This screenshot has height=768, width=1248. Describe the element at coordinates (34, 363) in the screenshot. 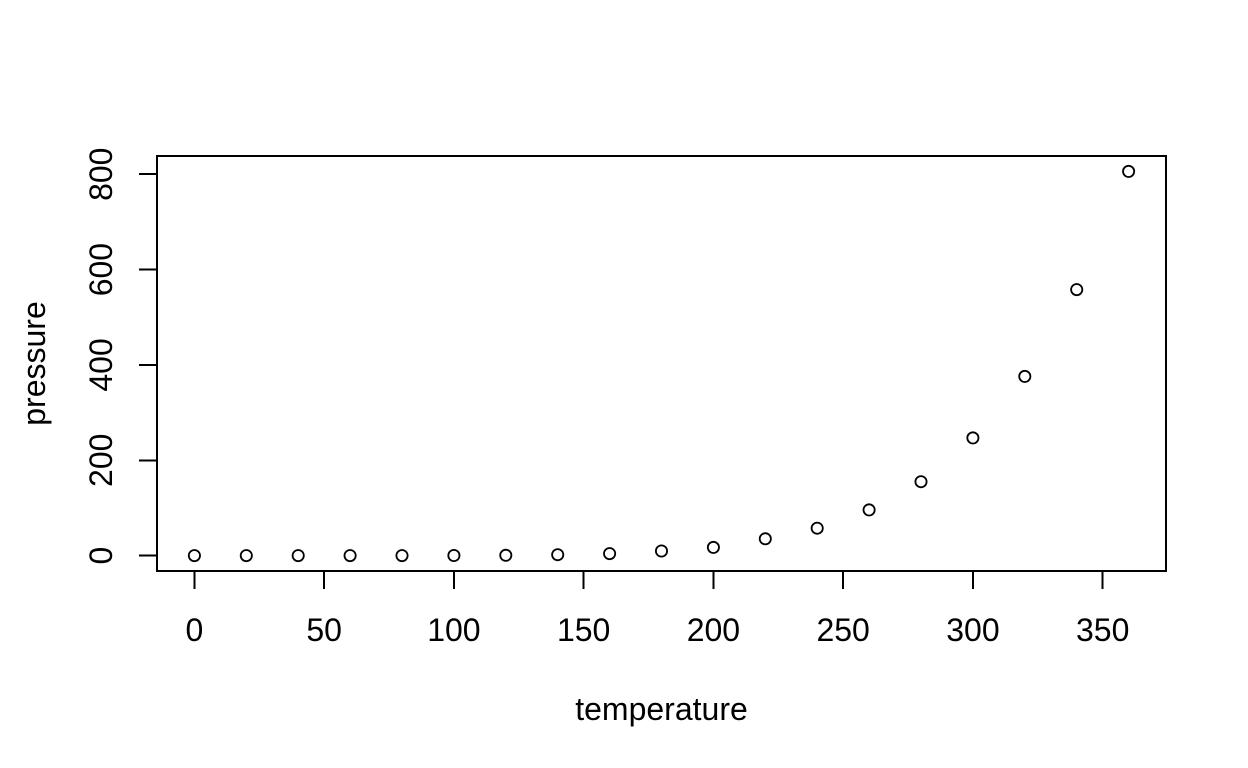

I see `y-axis-label: pressure` at that location.